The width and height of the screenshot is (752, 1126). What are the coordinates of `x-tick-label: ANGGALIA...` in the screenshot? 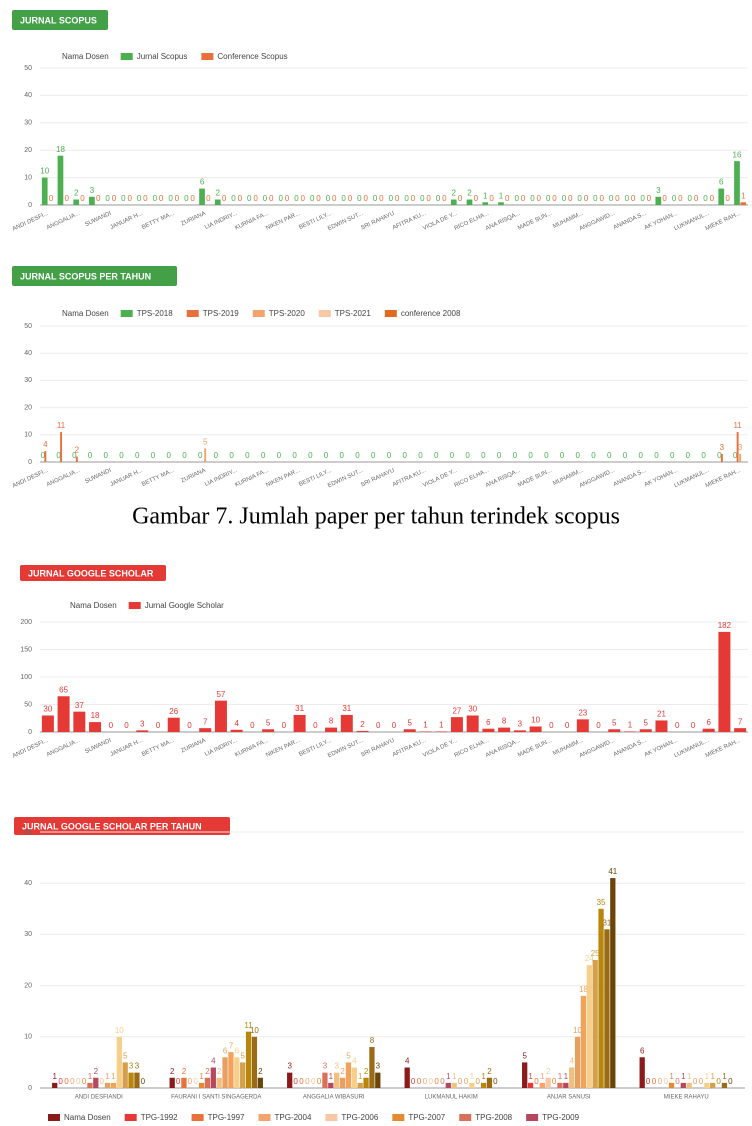 It's located at (63, 478).